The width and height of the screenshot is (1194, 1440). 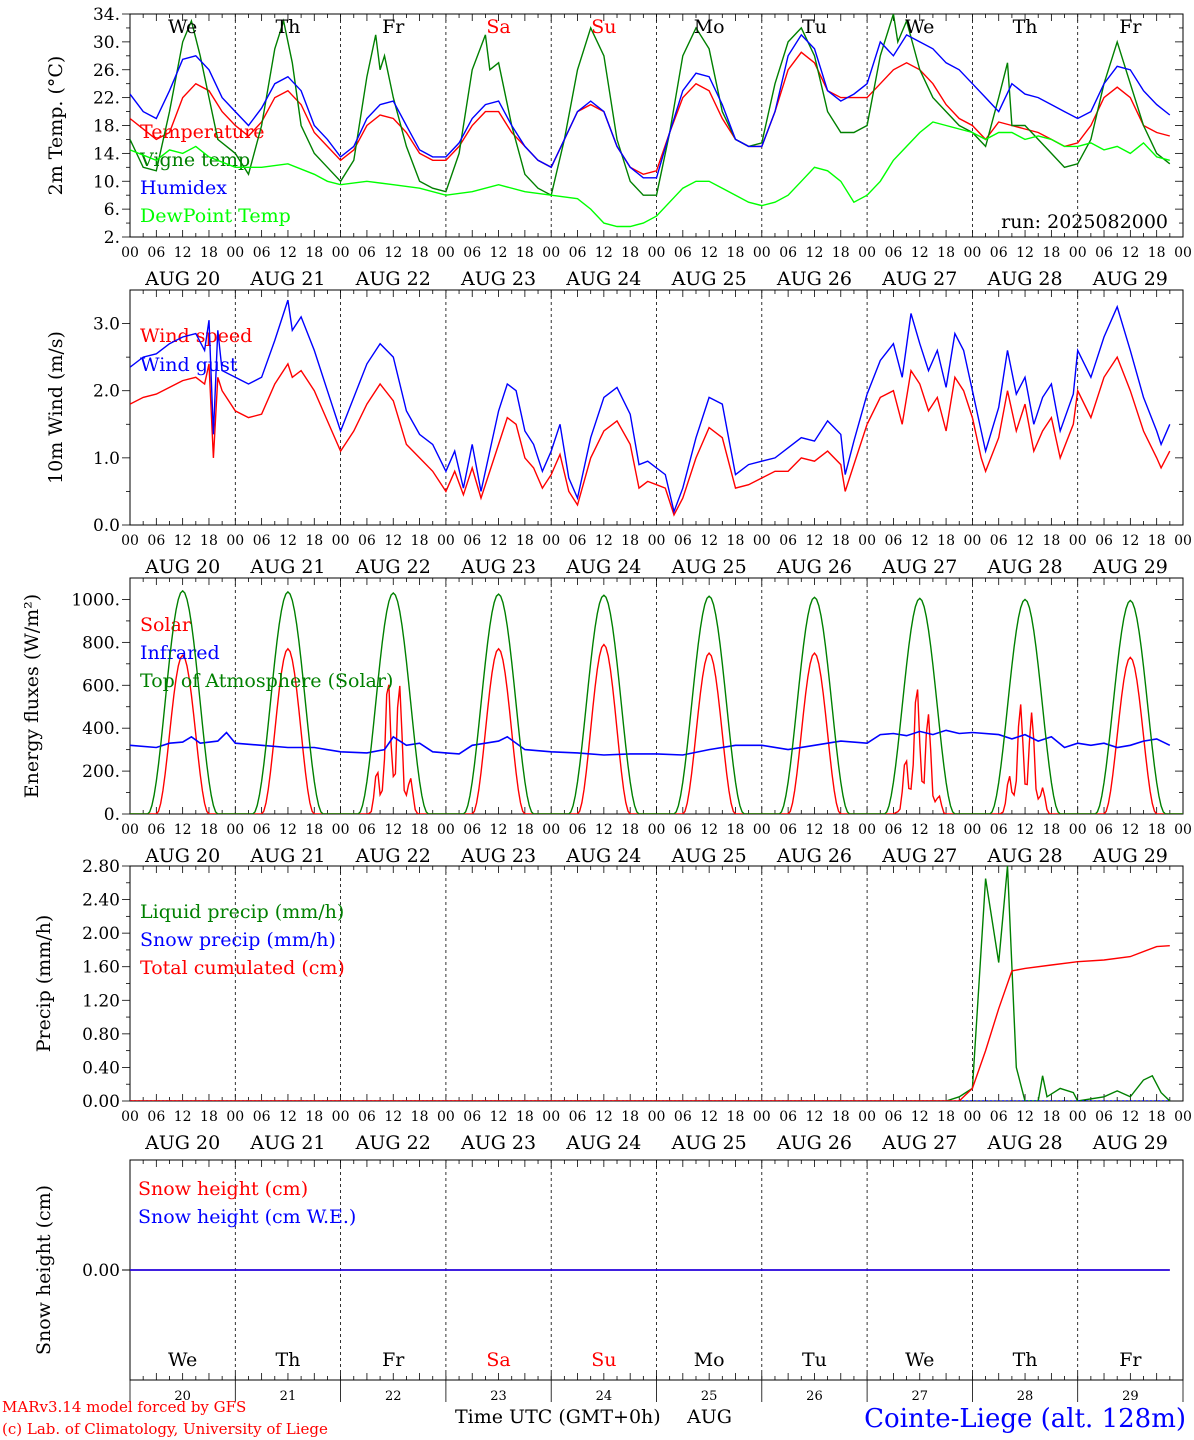 I want to click on series-line-humidex, so click(x=650, y=106).